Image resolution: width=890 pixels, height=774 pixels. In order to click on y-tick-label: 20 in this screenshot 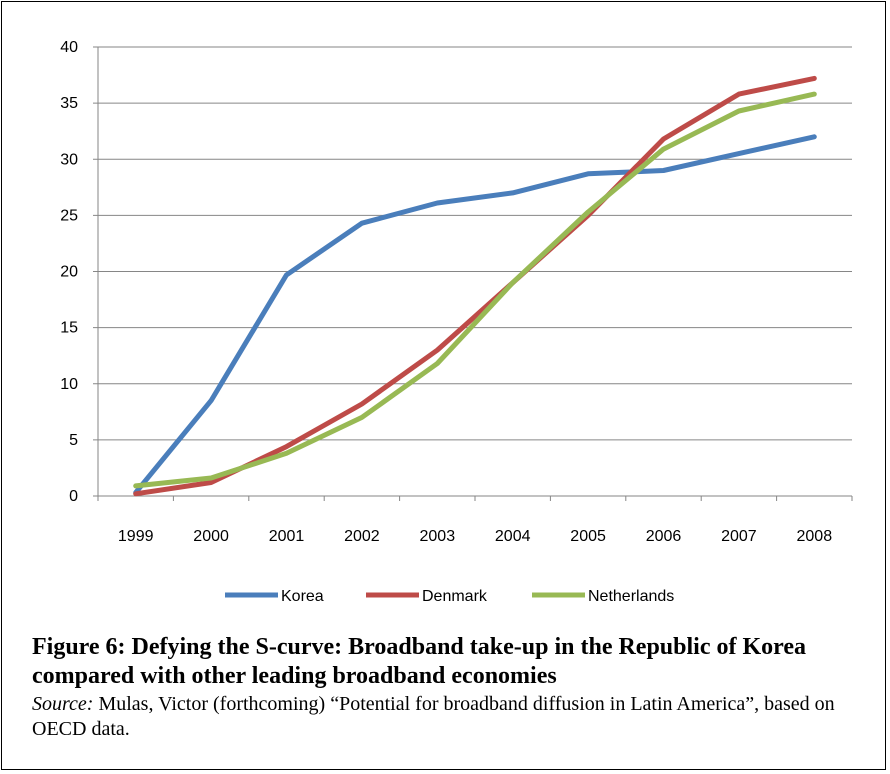, I will do `click(69, 272)`.